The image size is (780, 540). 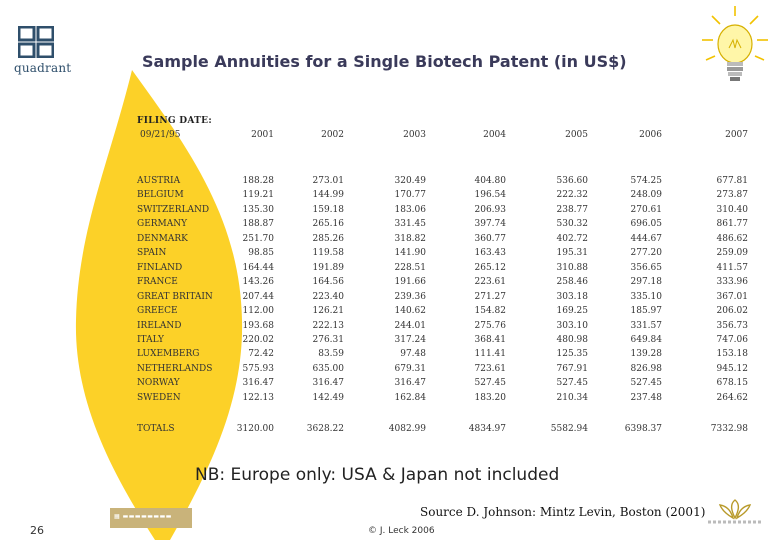 I want to click on annuity-value: 397.74, so click(x=490, y=224).